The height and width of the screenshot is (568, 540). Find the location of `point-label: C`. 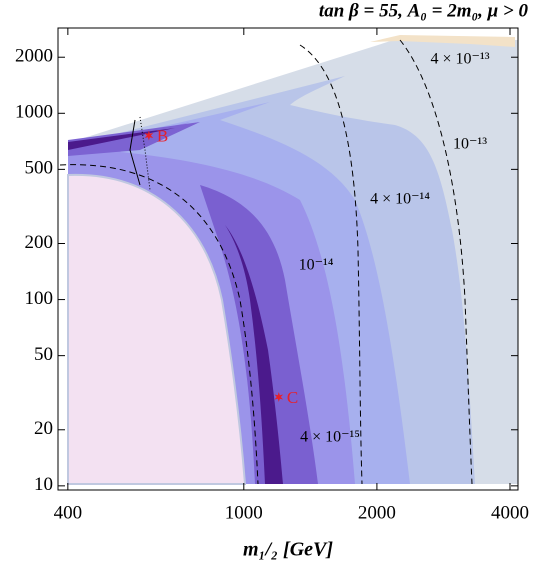

point-label: C is located at coordinates (292, 397).